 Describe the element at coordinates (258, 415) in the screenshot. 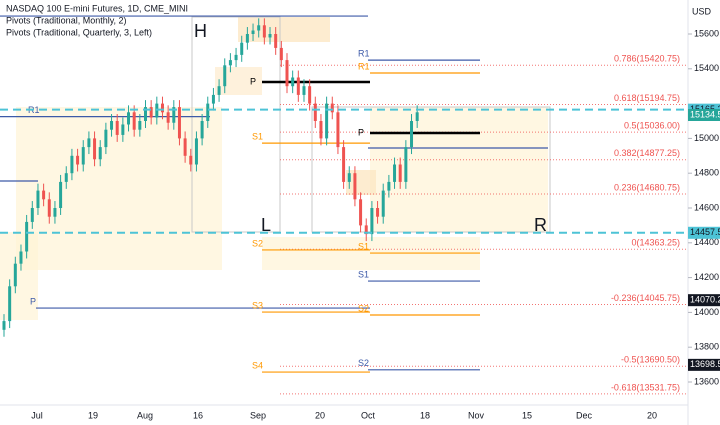

I see `x-tick-label: Sep` at that location.